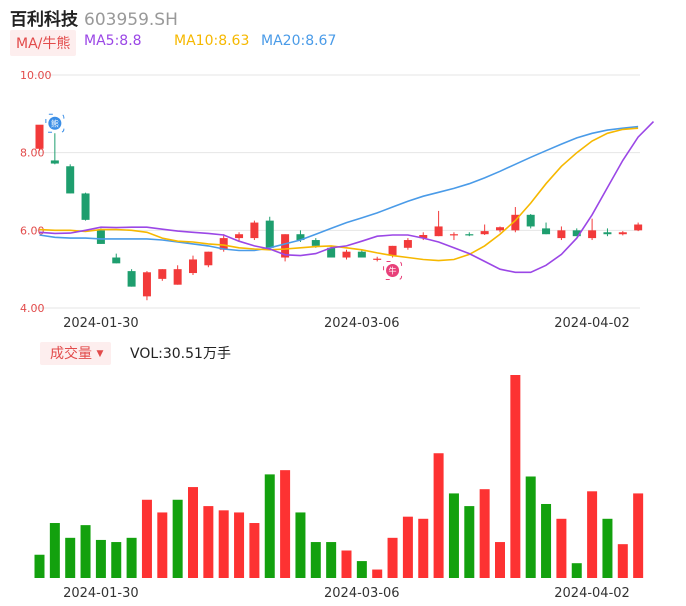 Image resolution: width=686 pixels, height=606 pixels. Describe the element at coordinates (393, 271) in the screenshot. I see `bull-marker-icon: 牛` at that location.